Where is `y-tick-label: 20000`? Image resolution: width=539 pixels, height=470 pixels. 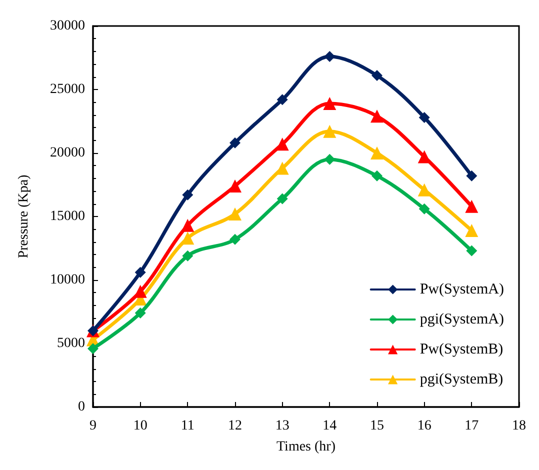
y-tick-label: 20000 is located at coordinates (67, 153).